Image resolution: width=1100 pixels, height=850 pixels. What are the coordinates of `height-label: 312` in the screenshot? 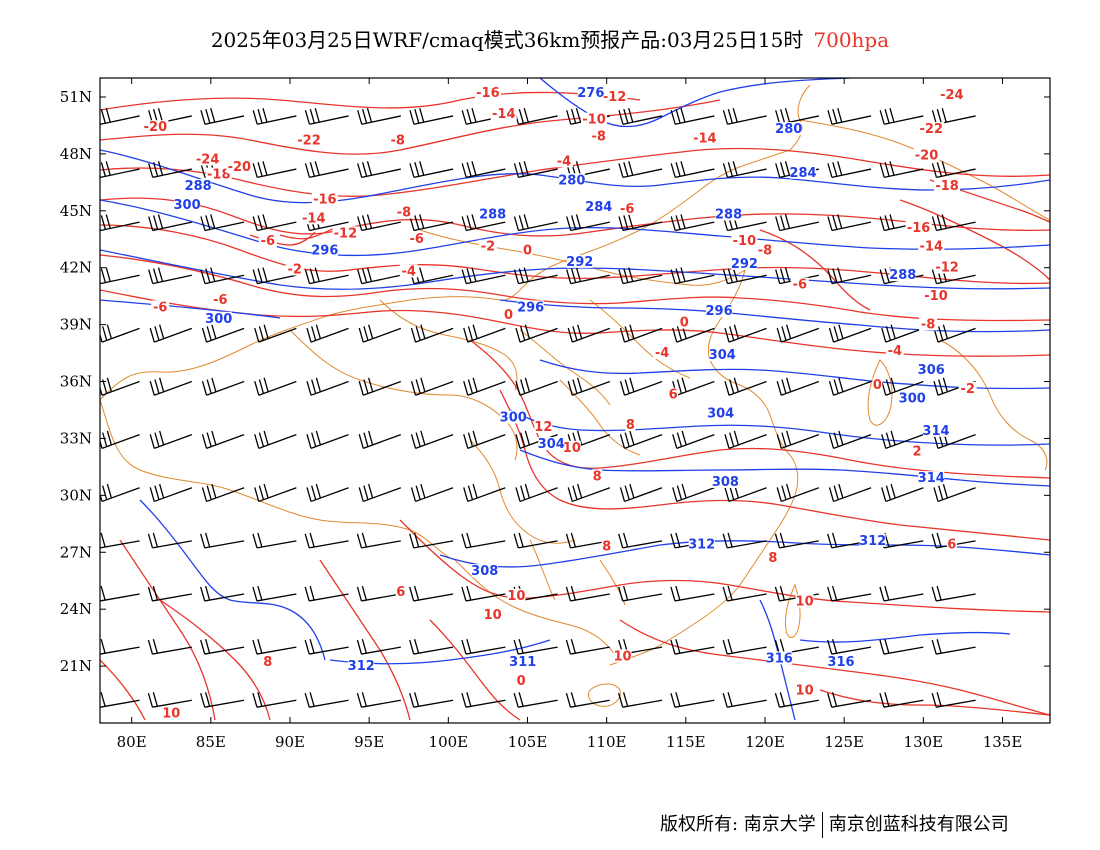 It's located at (872, 541).